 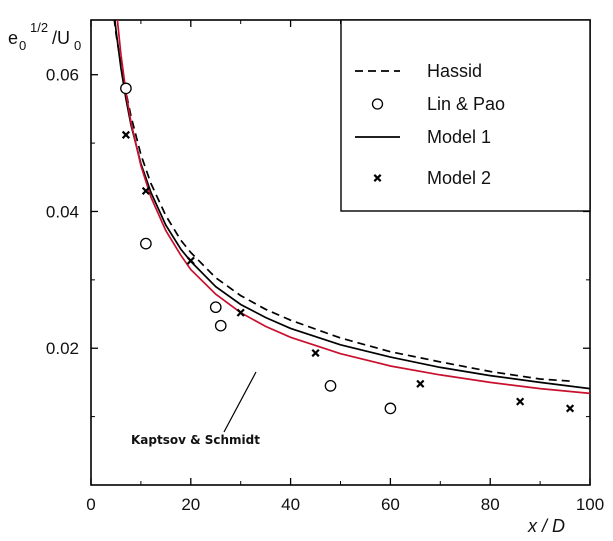 I want to click on y-tick-label: 0.06, so click(x=62, y=75).